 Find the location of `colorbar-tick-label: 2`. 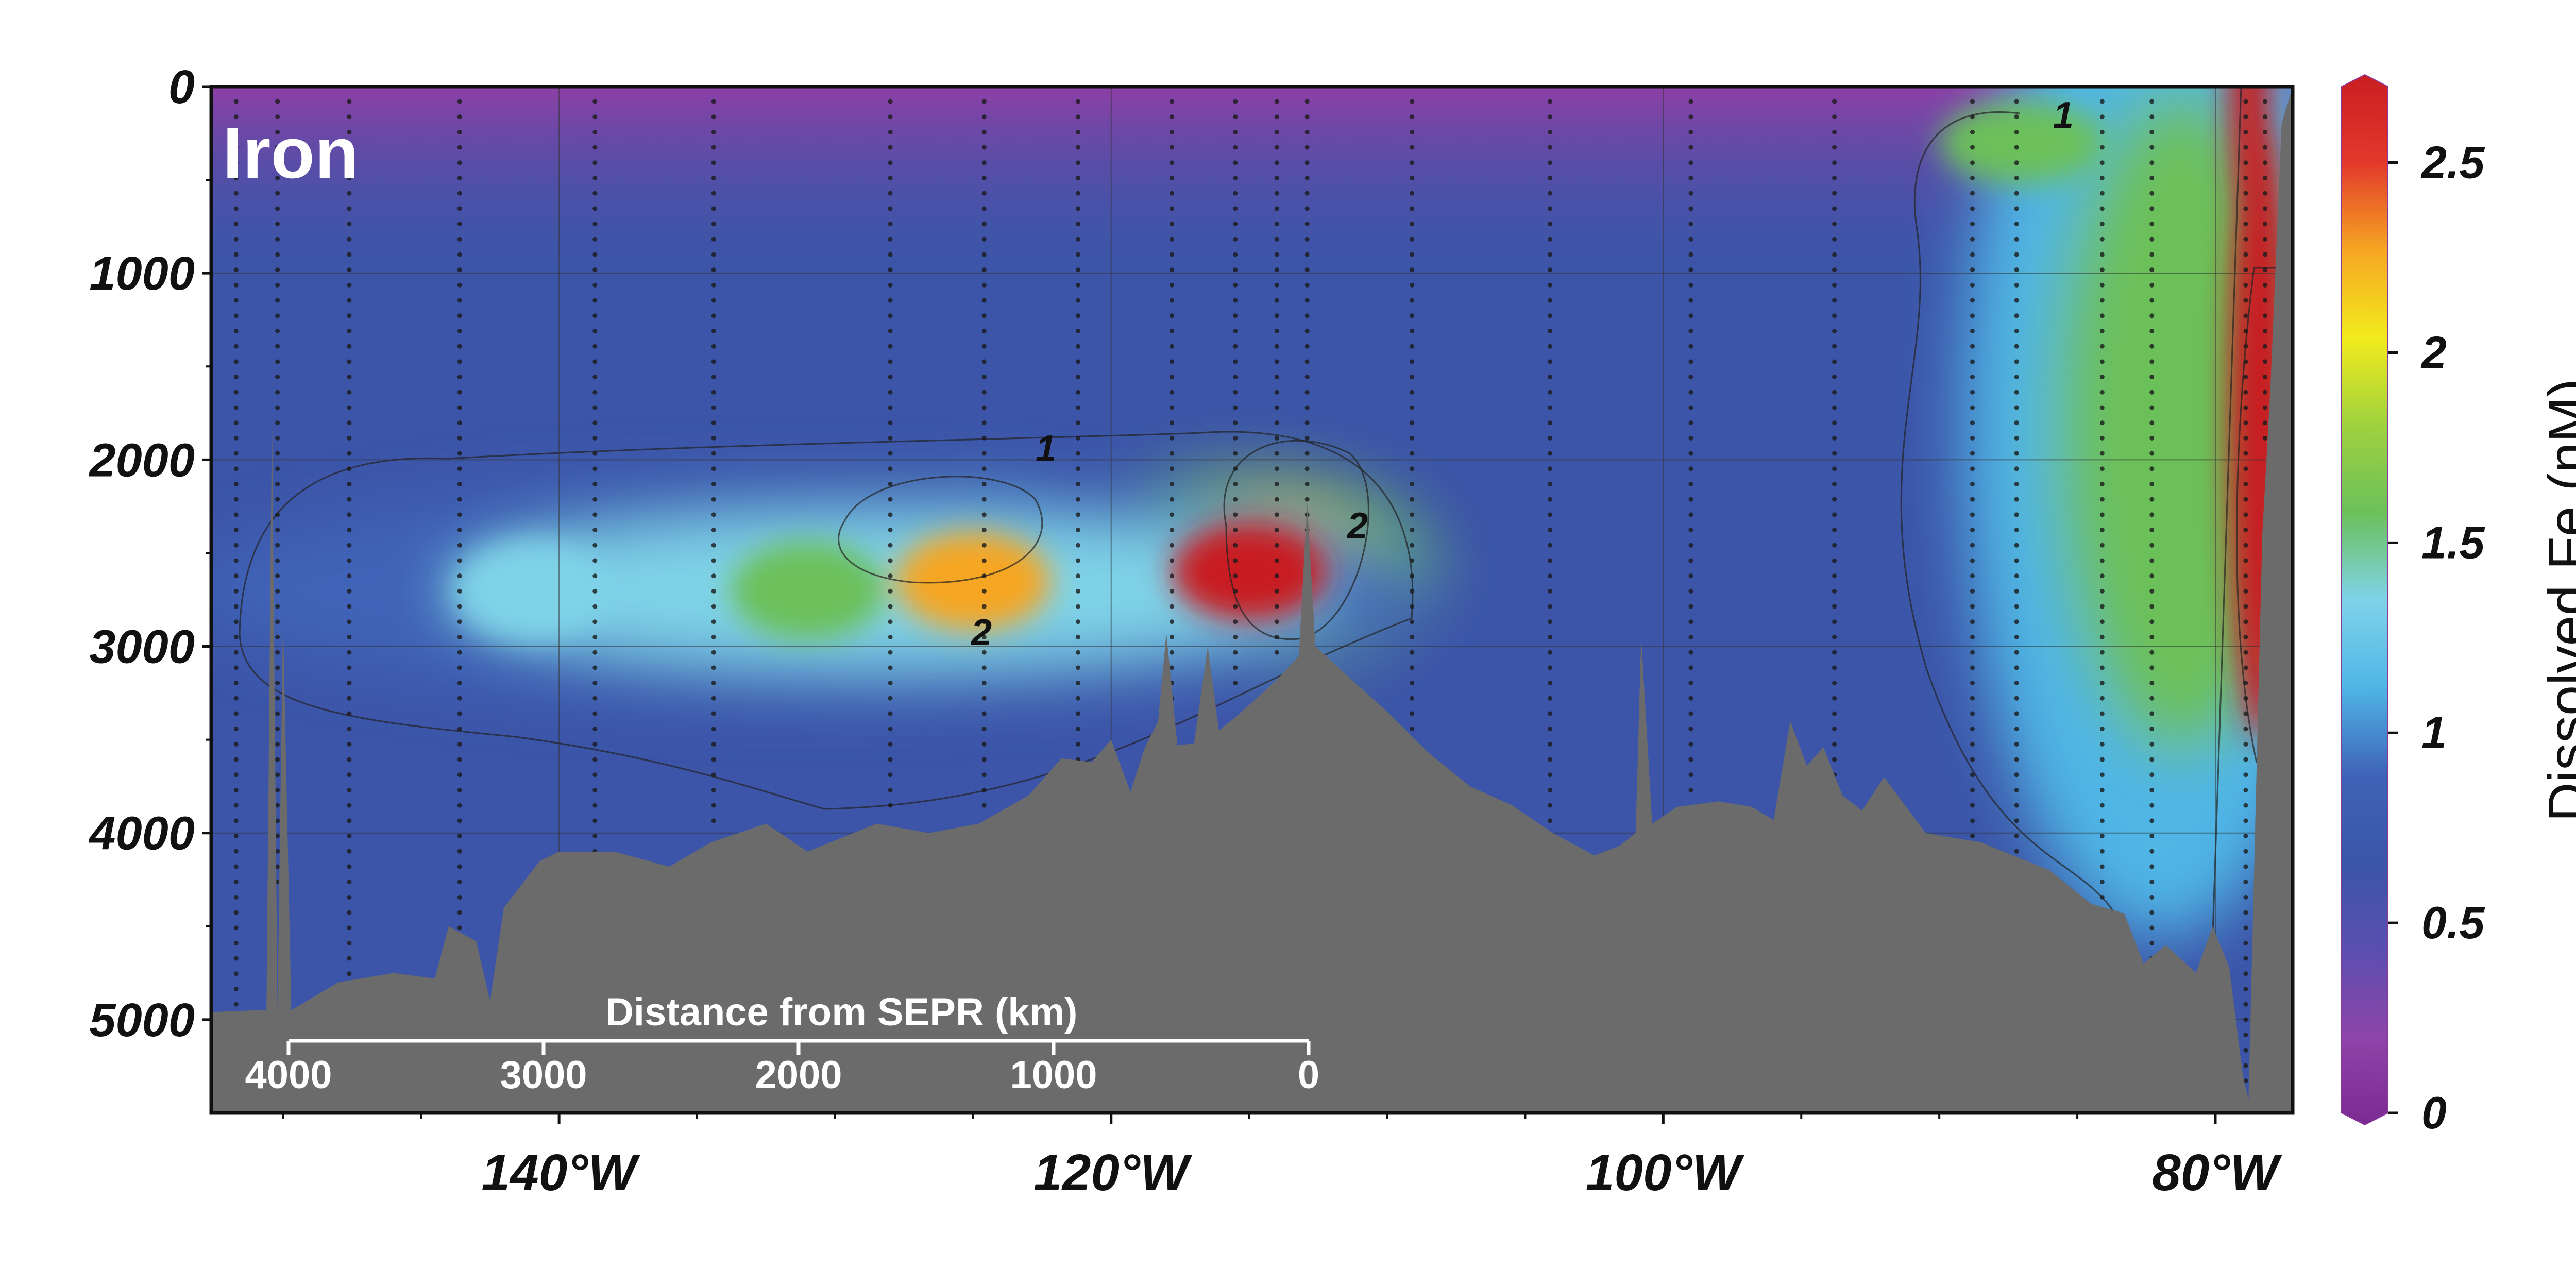

colorbar-tick-label: 2 is located at coordinates (2433, 352).